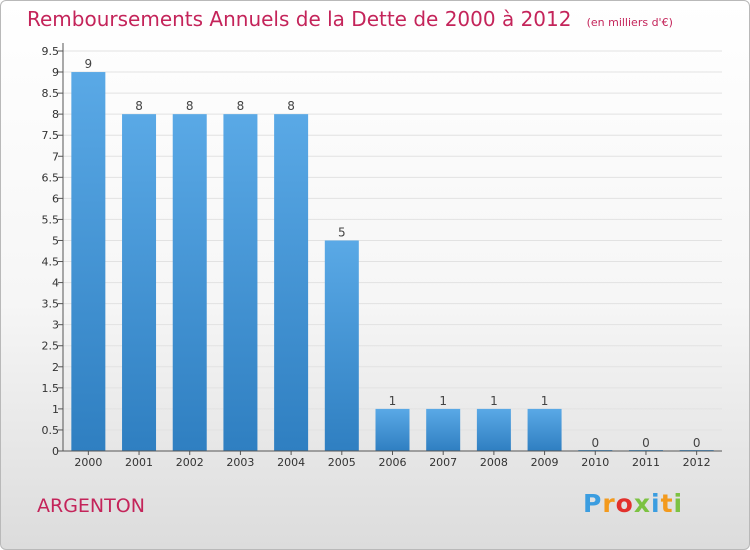  Describe the element at coordinates (494, 462) in the screenshot. I see `x-tick-label-2008: 2008` at that location.